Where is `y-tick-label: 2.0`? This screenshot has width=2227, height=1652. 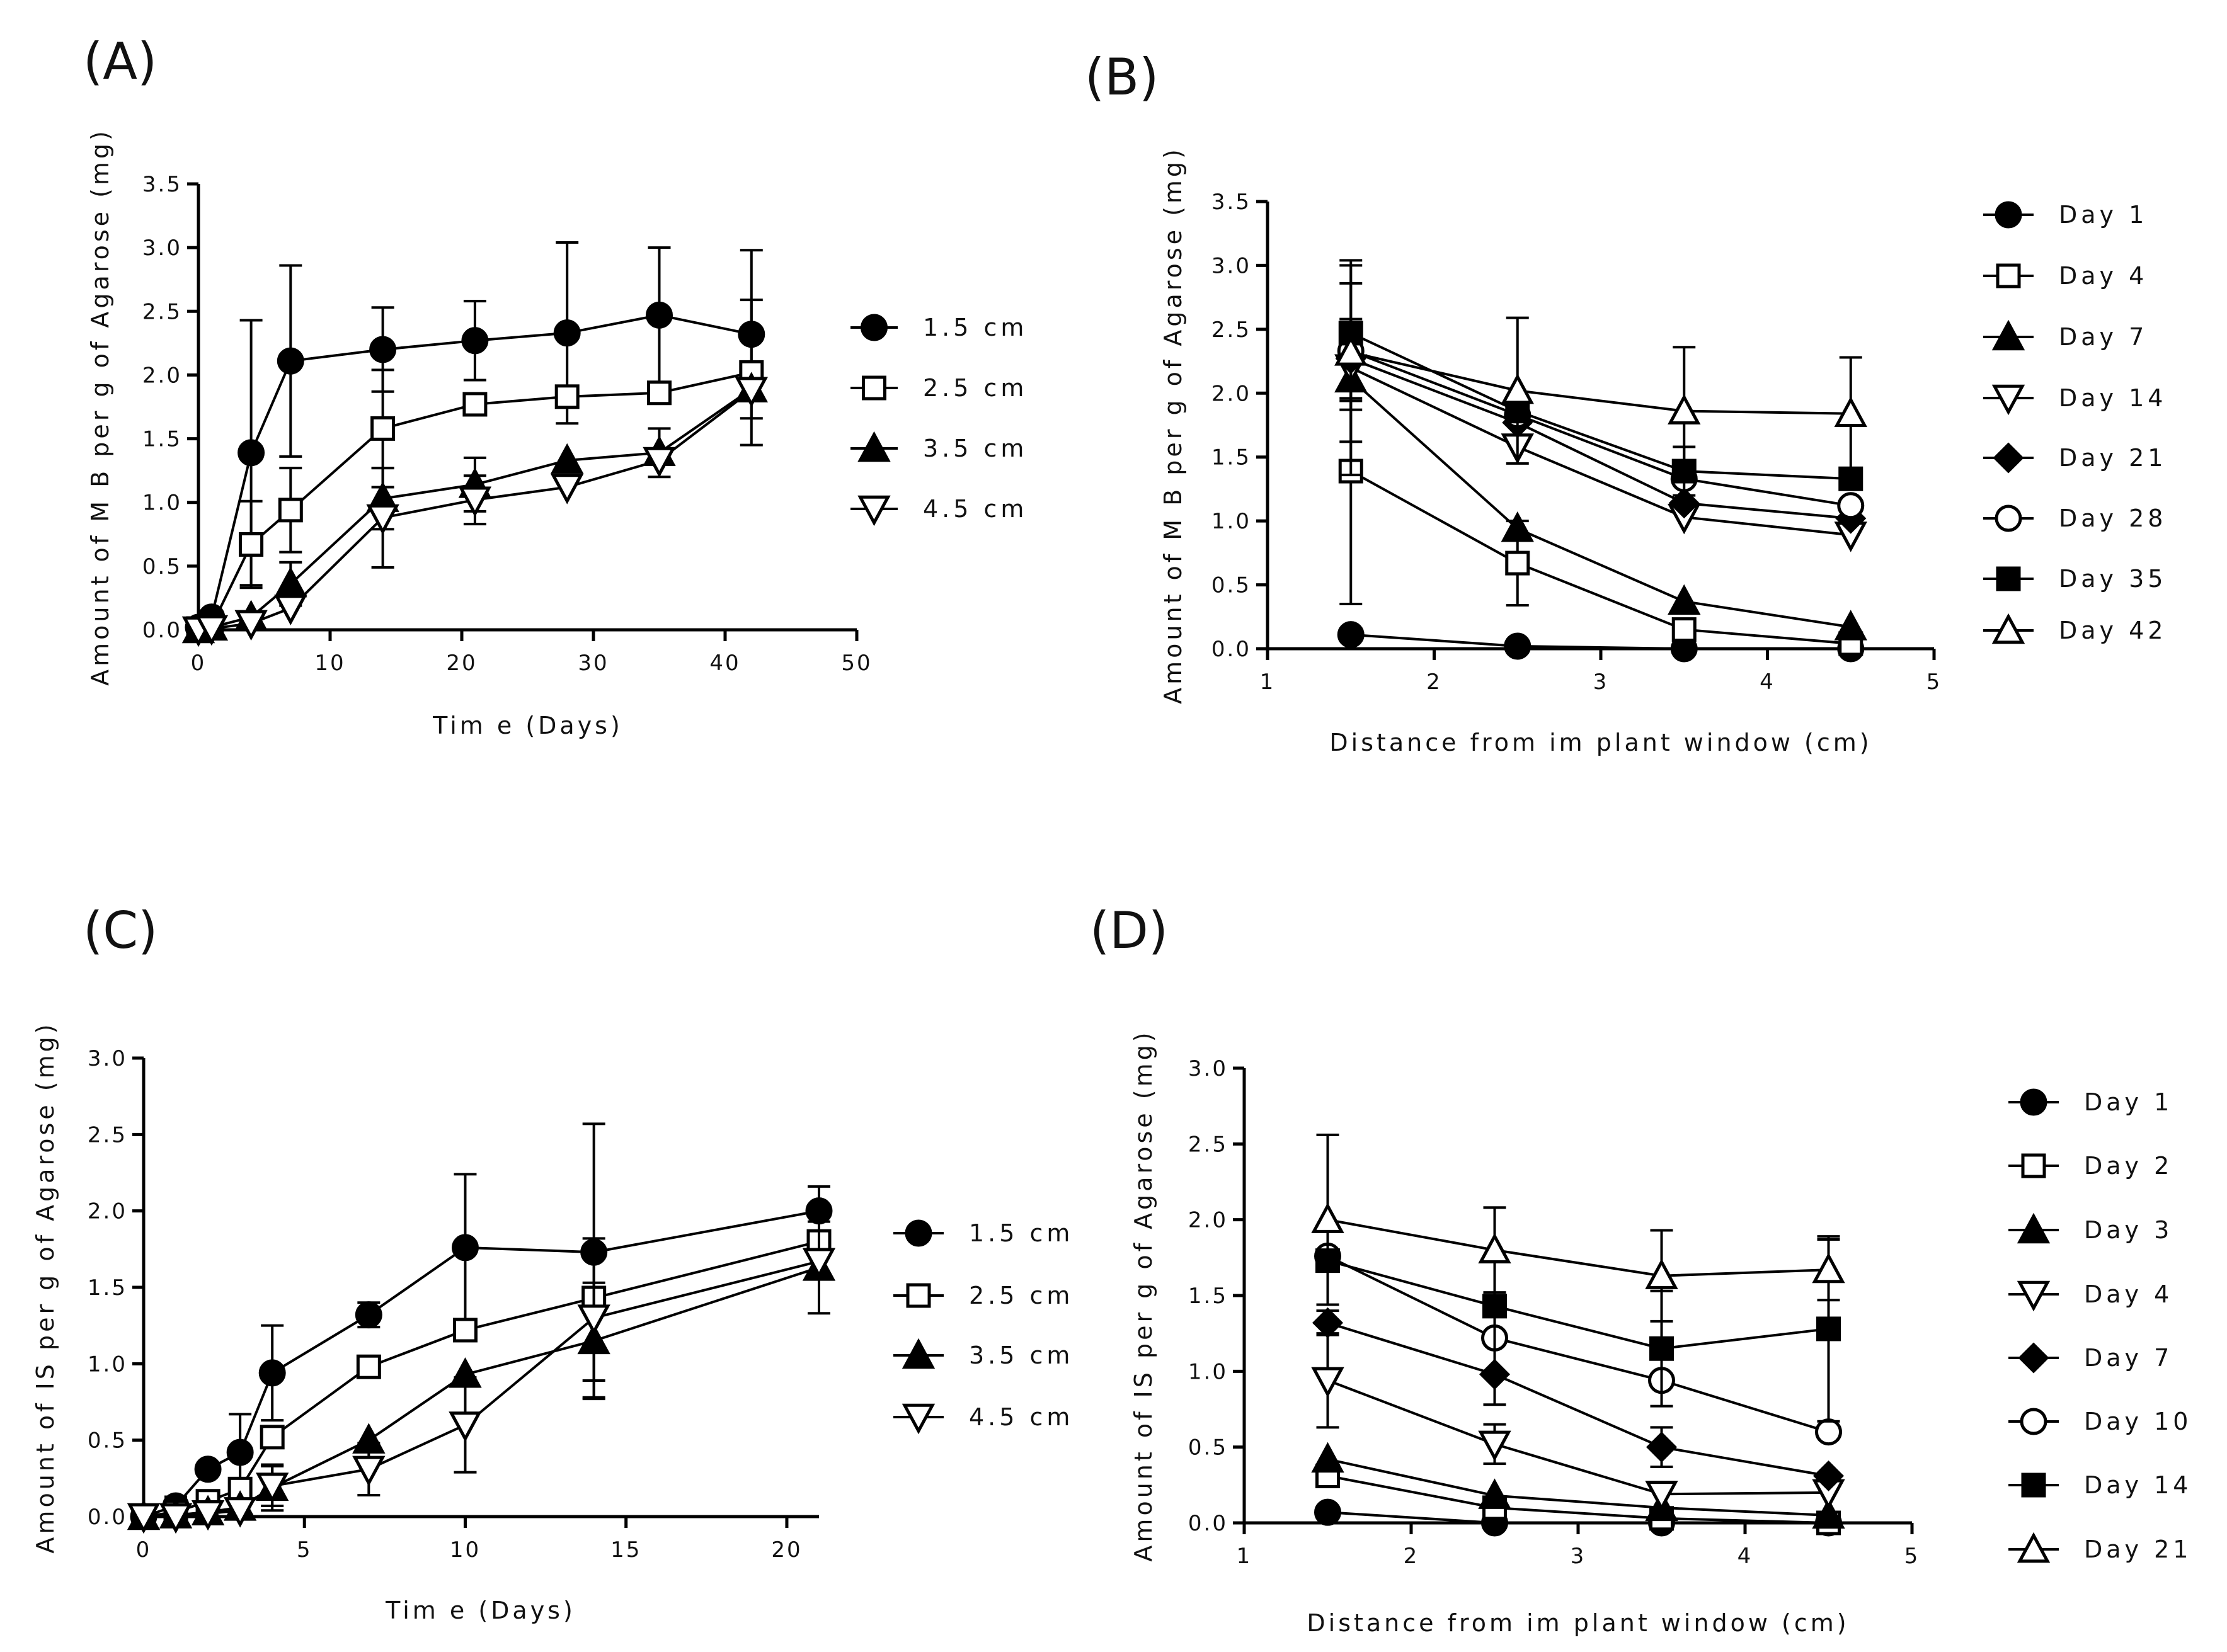 y-tick-label: 2.0 is located at coordinates (108, 1212).